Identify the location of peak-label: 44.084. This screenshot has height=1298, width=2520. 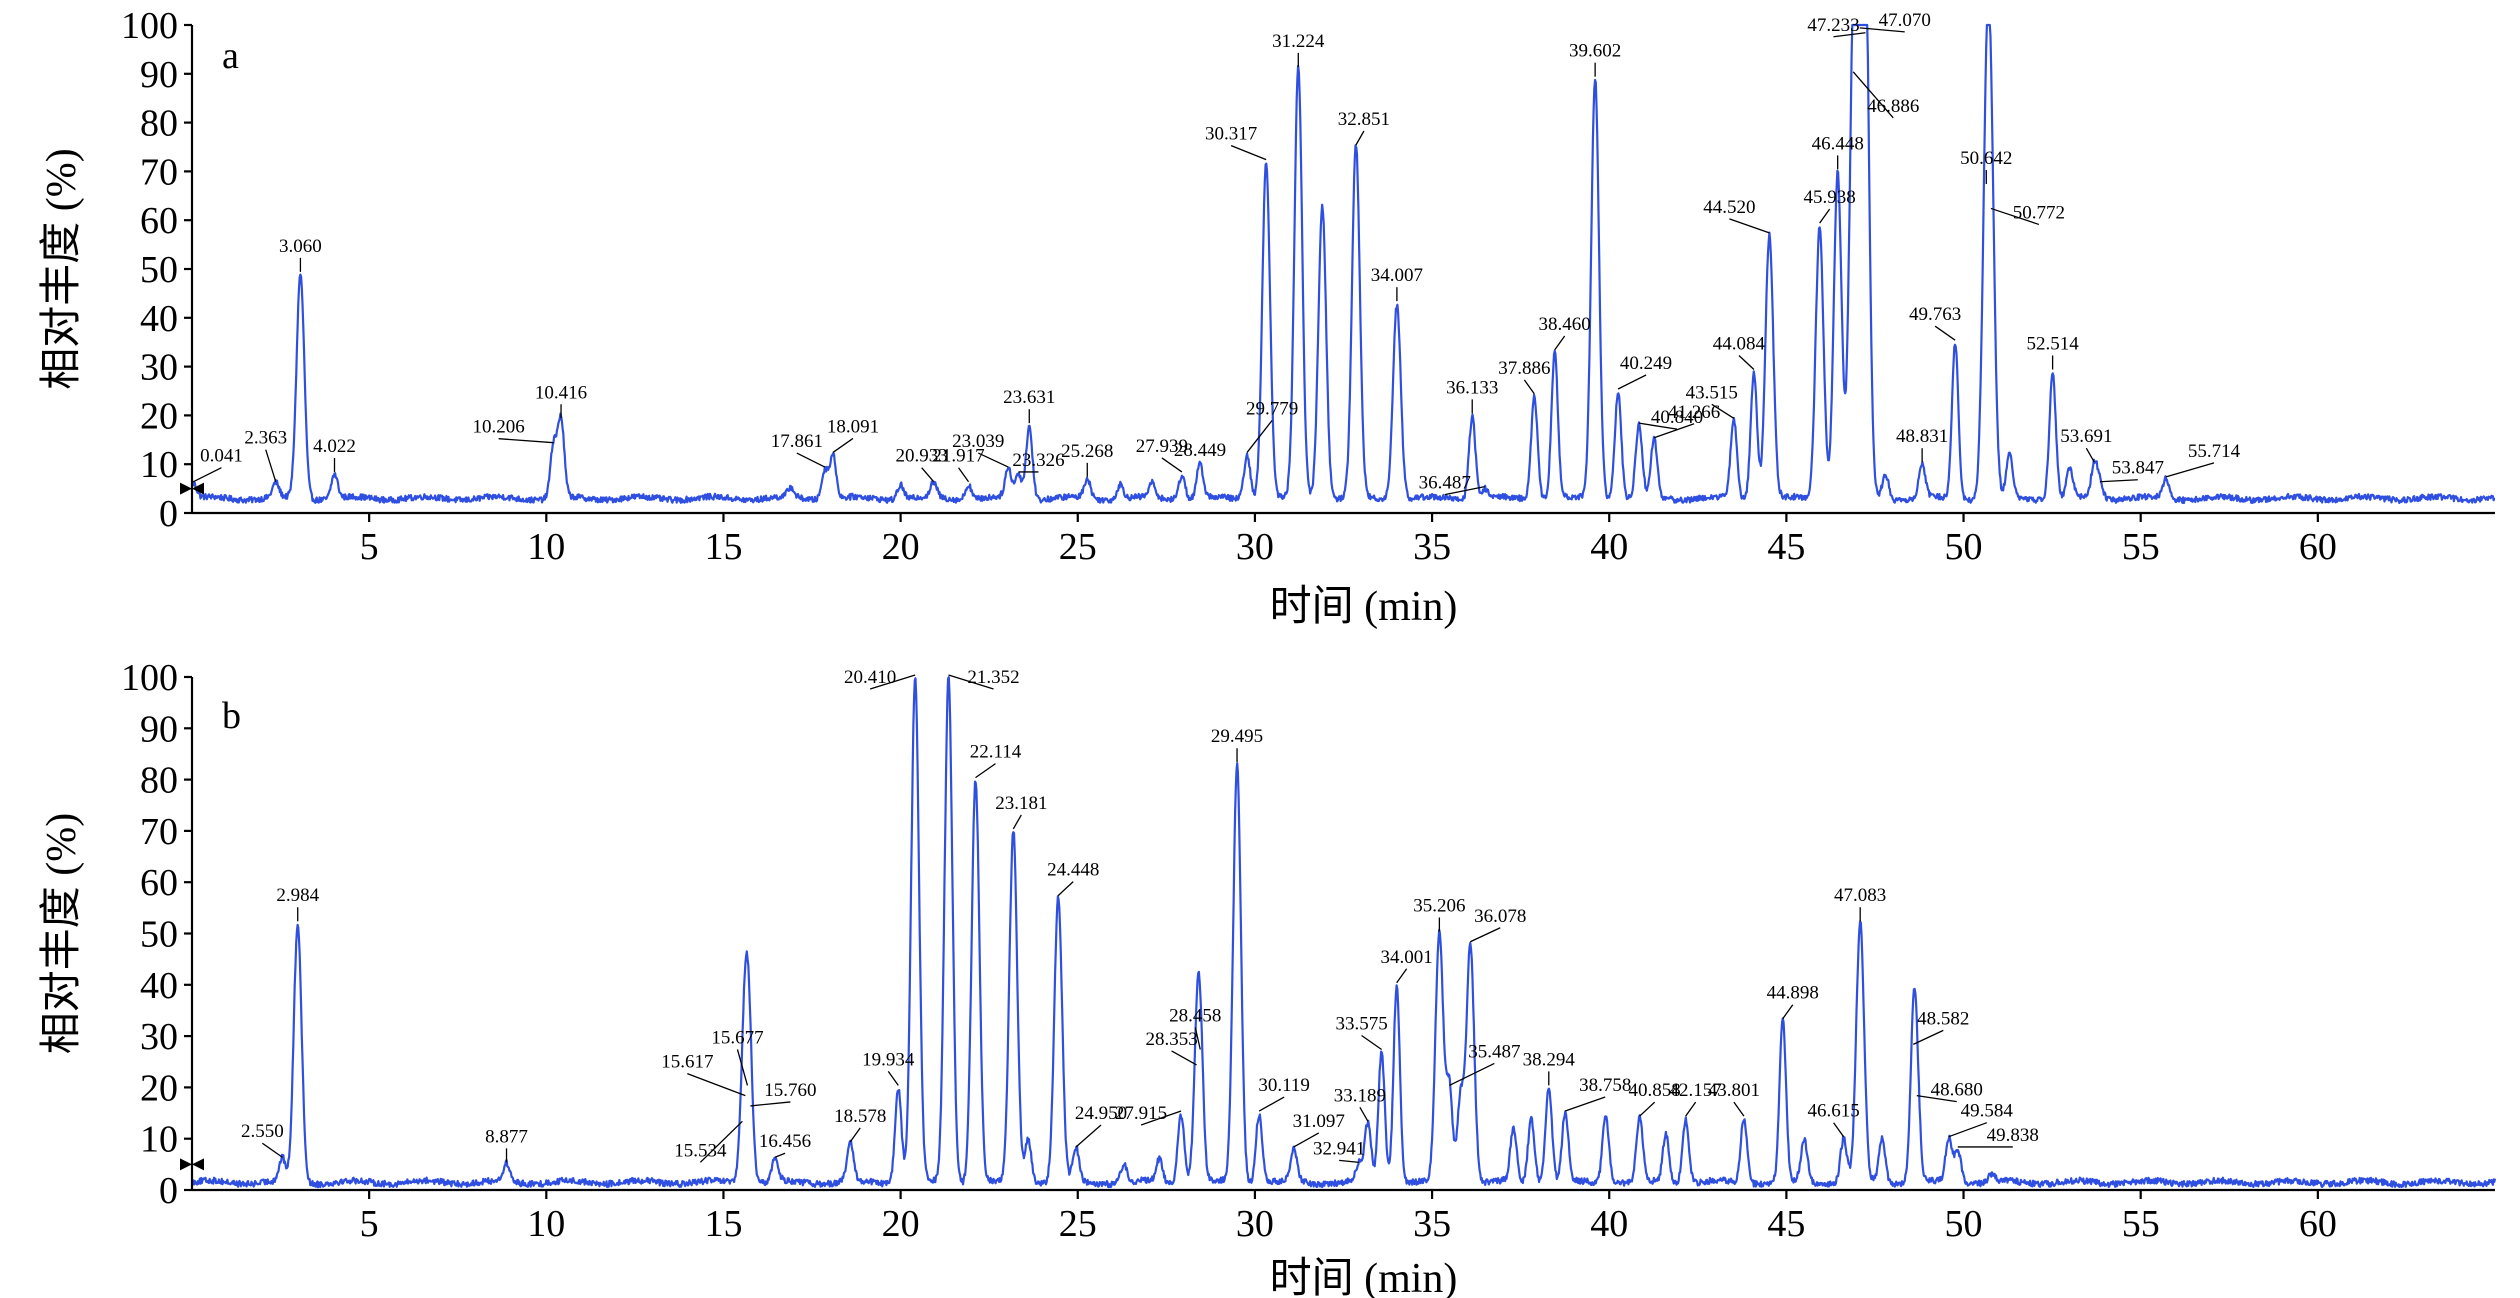
(1739, 343).